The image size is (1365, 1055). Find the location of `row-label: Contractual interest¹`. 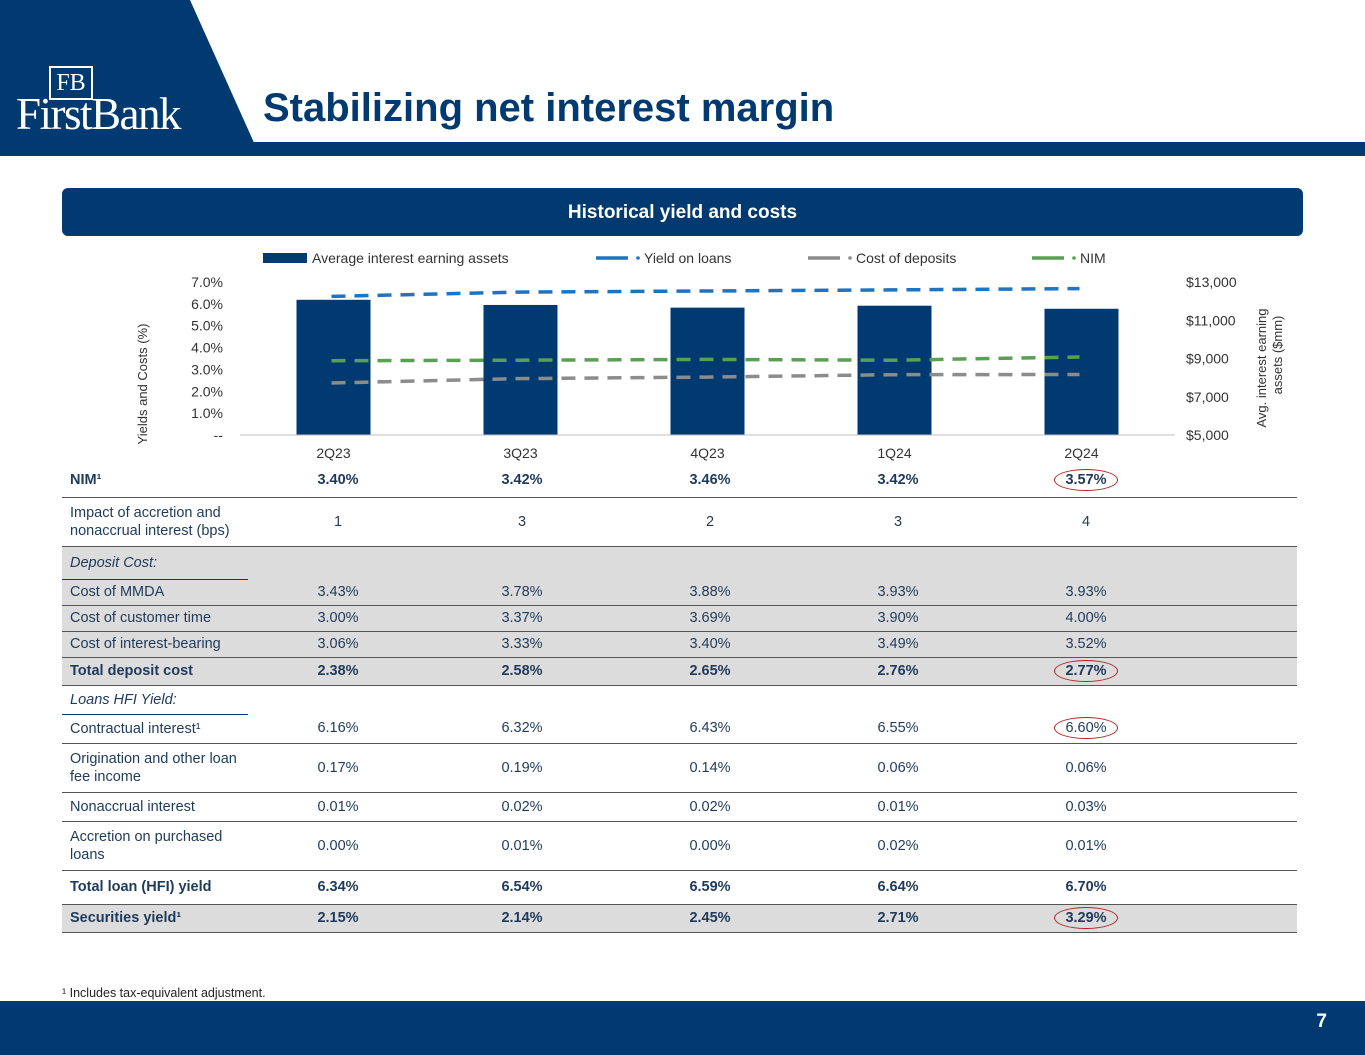

row-label: Contractual interest¹ is located at coordinates (155, 729).